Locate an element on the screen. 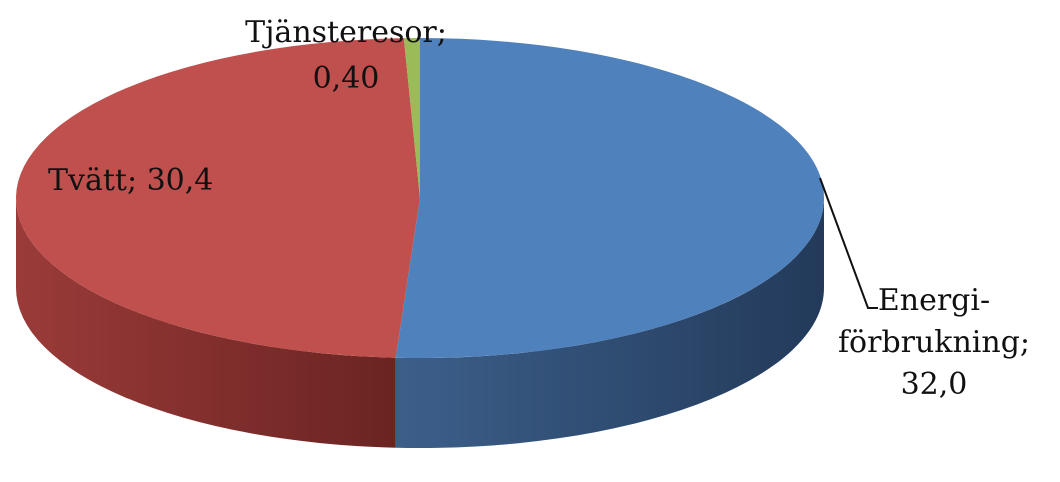  data-label-tvatt: Tvätt; 30,4 is located at coordinates (130, 180).